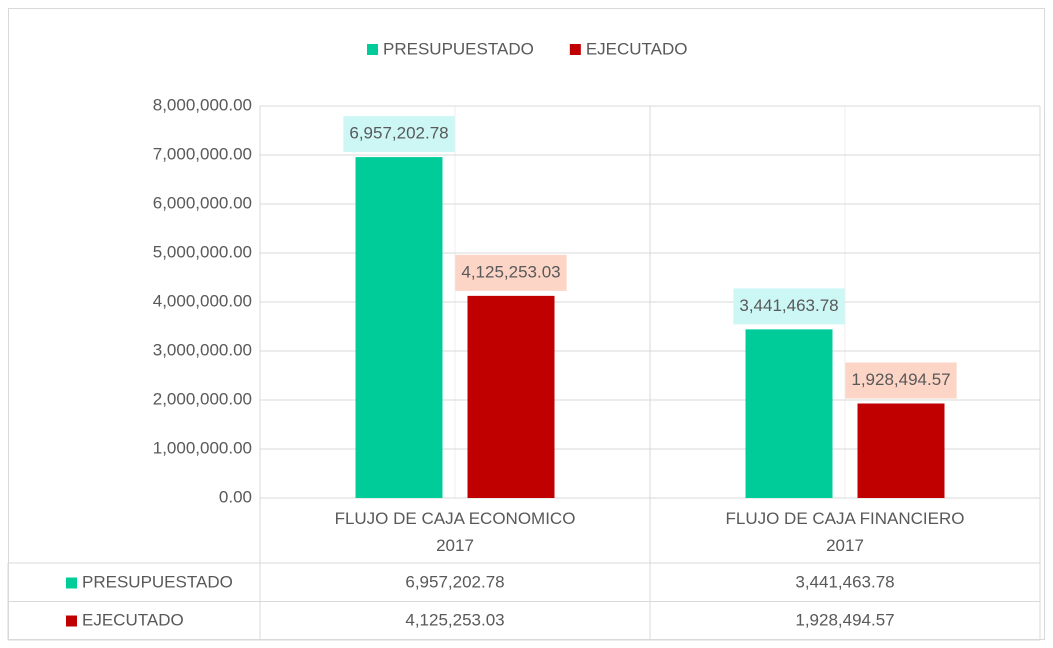 The width and height of the screenshot is (1053, 648). What do you see at coordinates (455, 532) in the screenshot?
I see `x-tick-label: FLUJO DE CAJA ECONOMICO 2017` at bounding box center [455, 532].